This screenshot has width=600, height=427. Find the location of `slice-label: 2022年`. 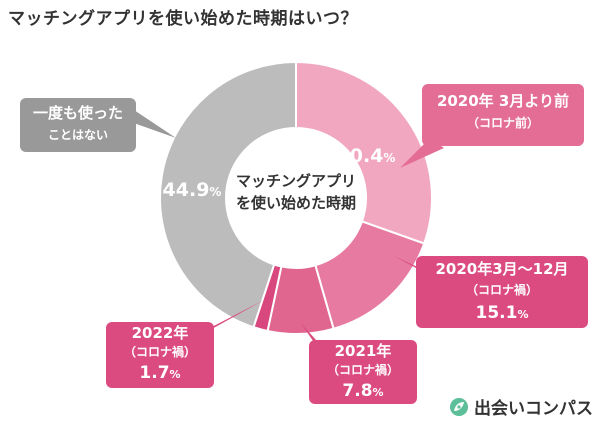

slice-label: 2022年 is located at coordinates (160, 333).